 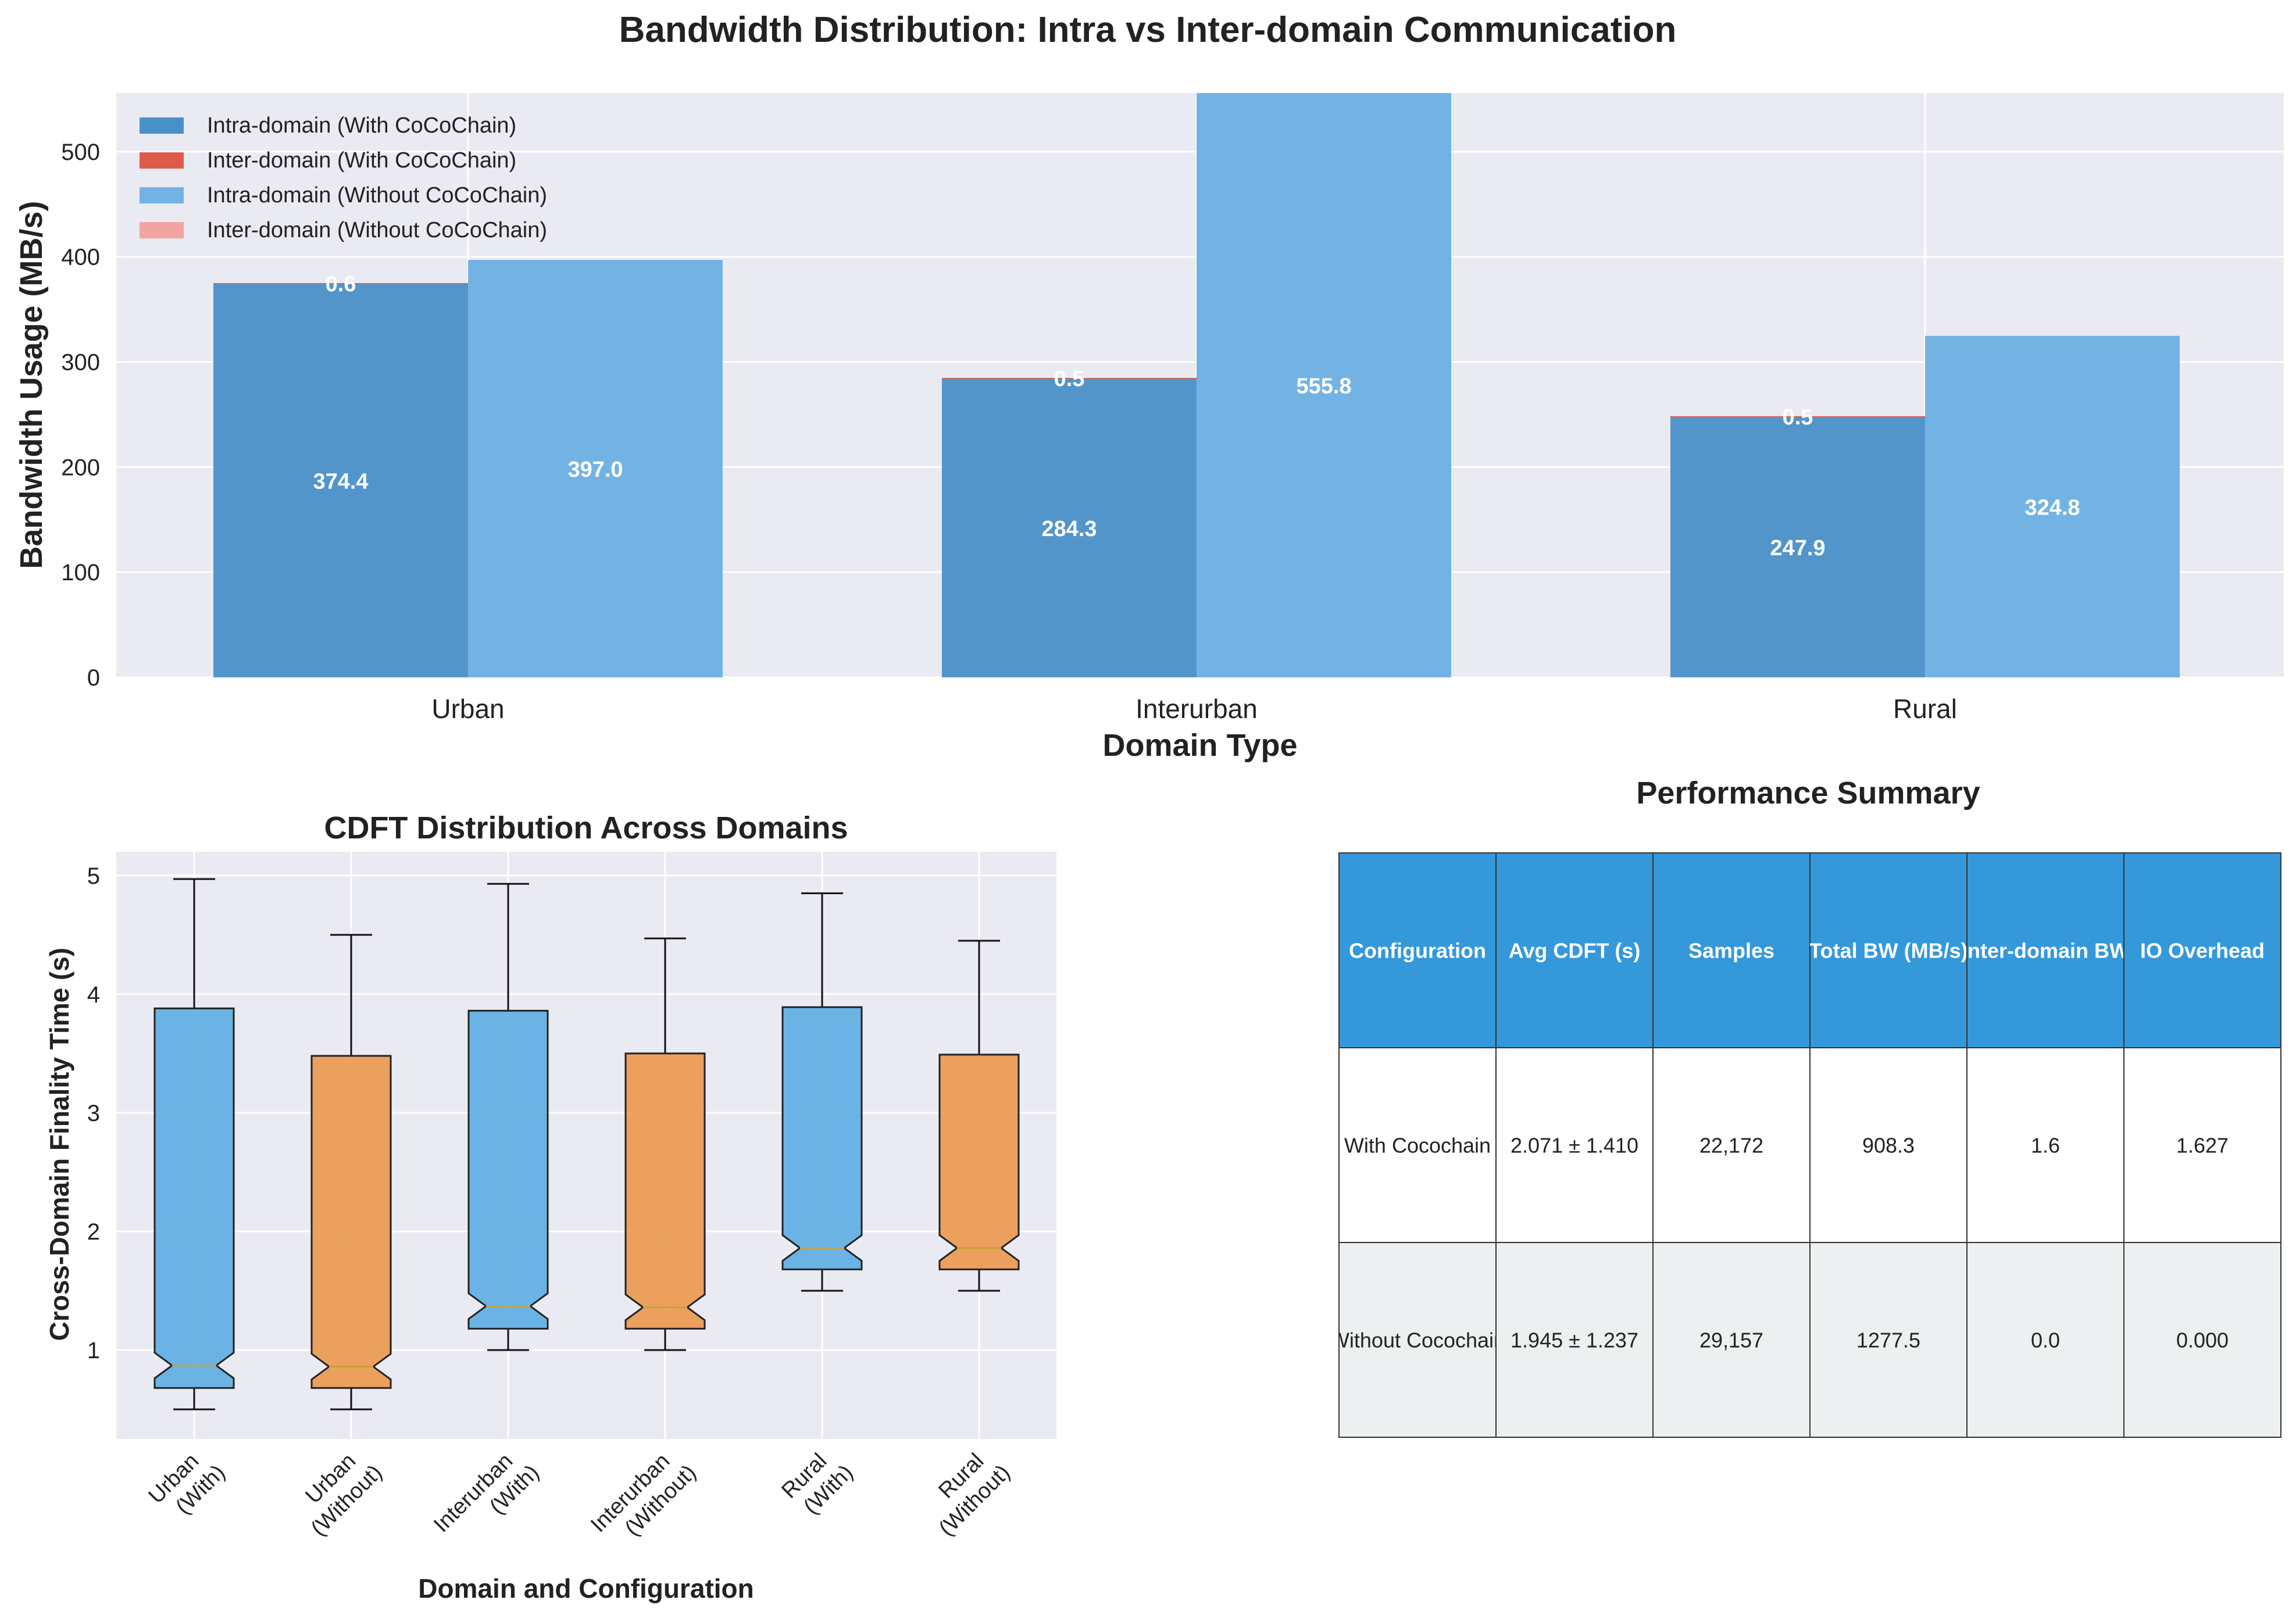 I want to click on table-cell-value: 0.0, so click(x=2045, y=1340).